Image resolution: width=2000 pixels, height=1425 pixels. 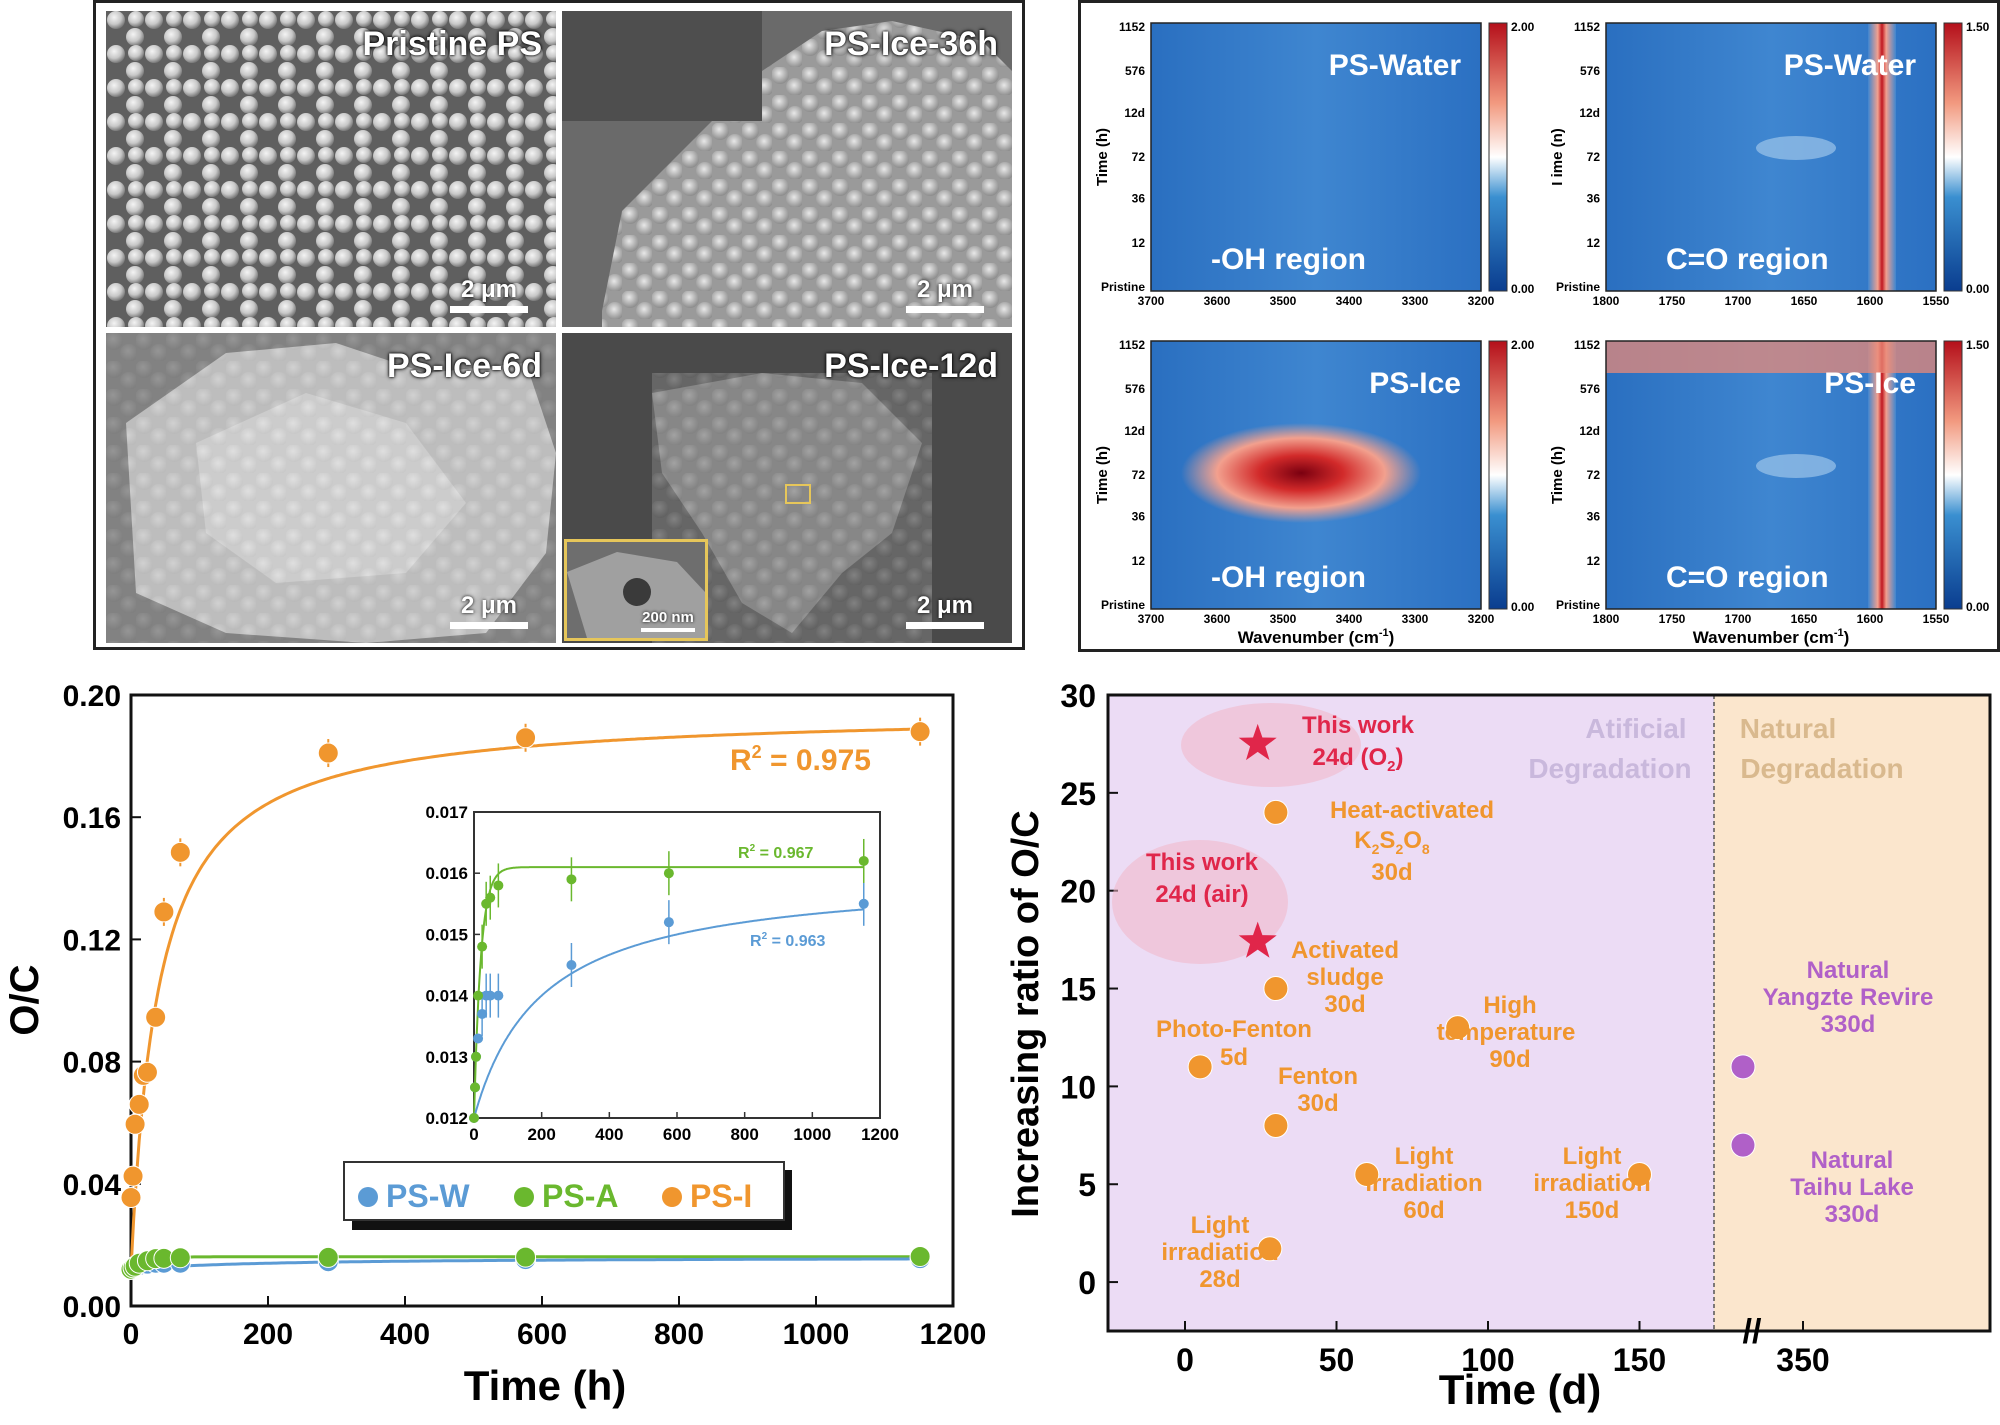 I want to click on y-axis-label: O/C, so click(x=25, y=999).